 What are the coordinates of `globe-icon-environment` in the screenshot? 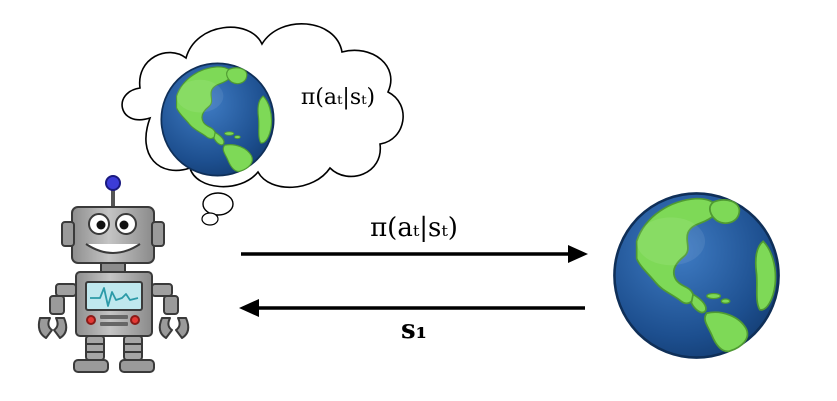 It's located at (696, 275).